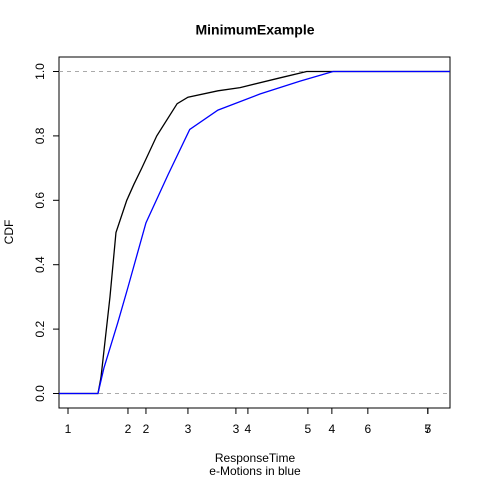 This screenshot has width=480, height=485. What do you see at coordinates (68, 429) in the screenshot?
I see `x-tick-label: 1` at bounding box center [68, 429].